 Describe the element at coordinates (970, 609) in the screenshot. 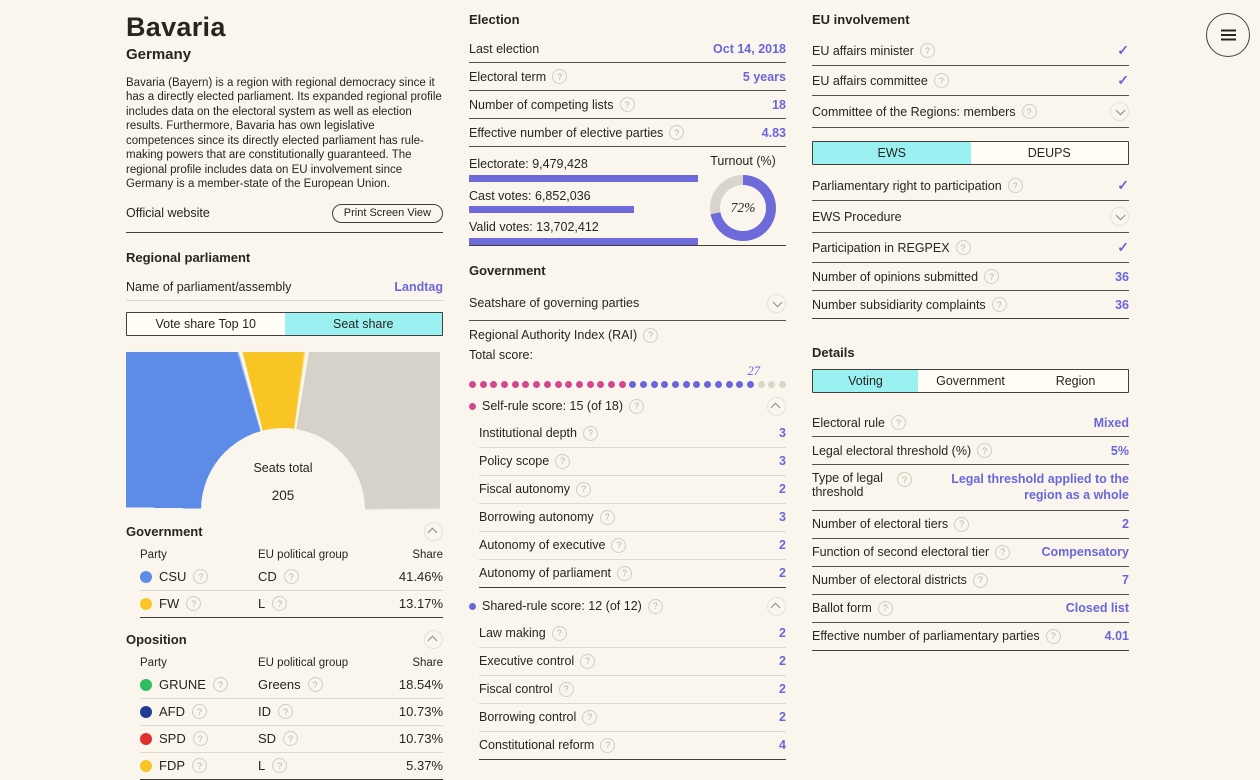

I see `ballot-form-row: Ballot form Closed list` at that location.